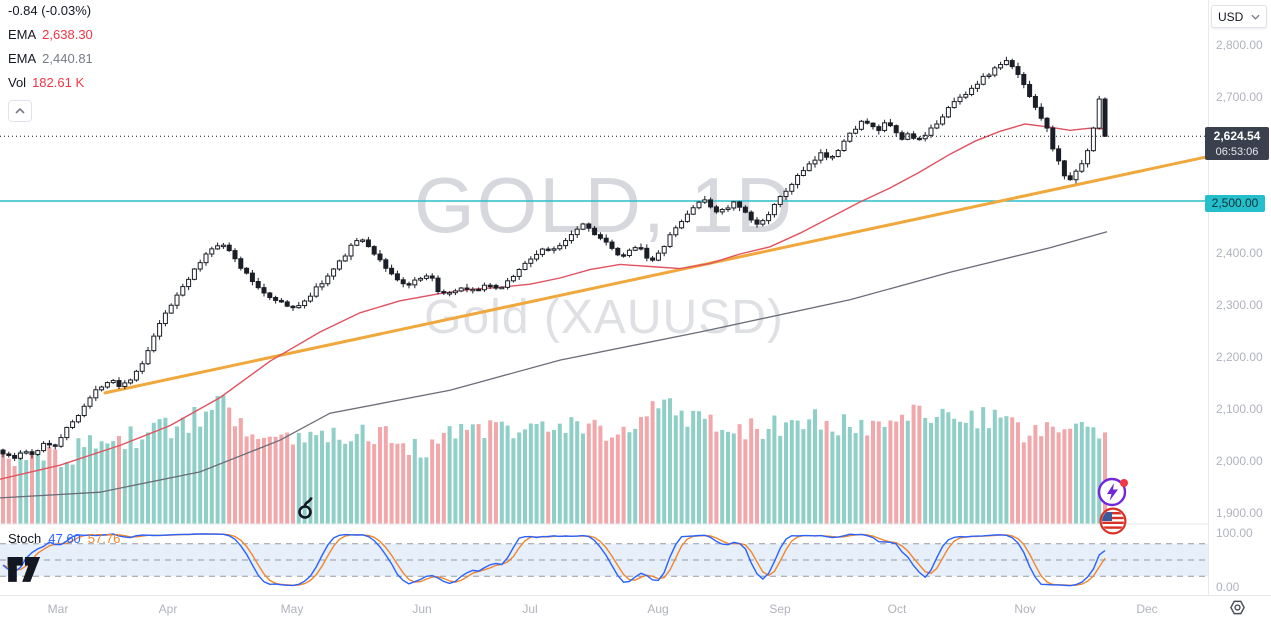 The height and width of the screenshot is (622, 1271). Describe the element at coordinates (554, 560) in the screenshot. I see `stoch-k-line` at that location.